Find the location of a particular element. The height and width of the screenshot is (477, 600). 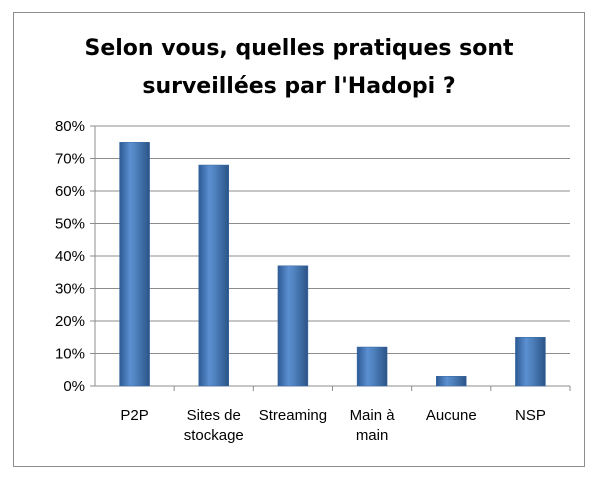

chart-title-line-1: Selon vous, quelles pratiques sont is located at coordinates (299, 48).